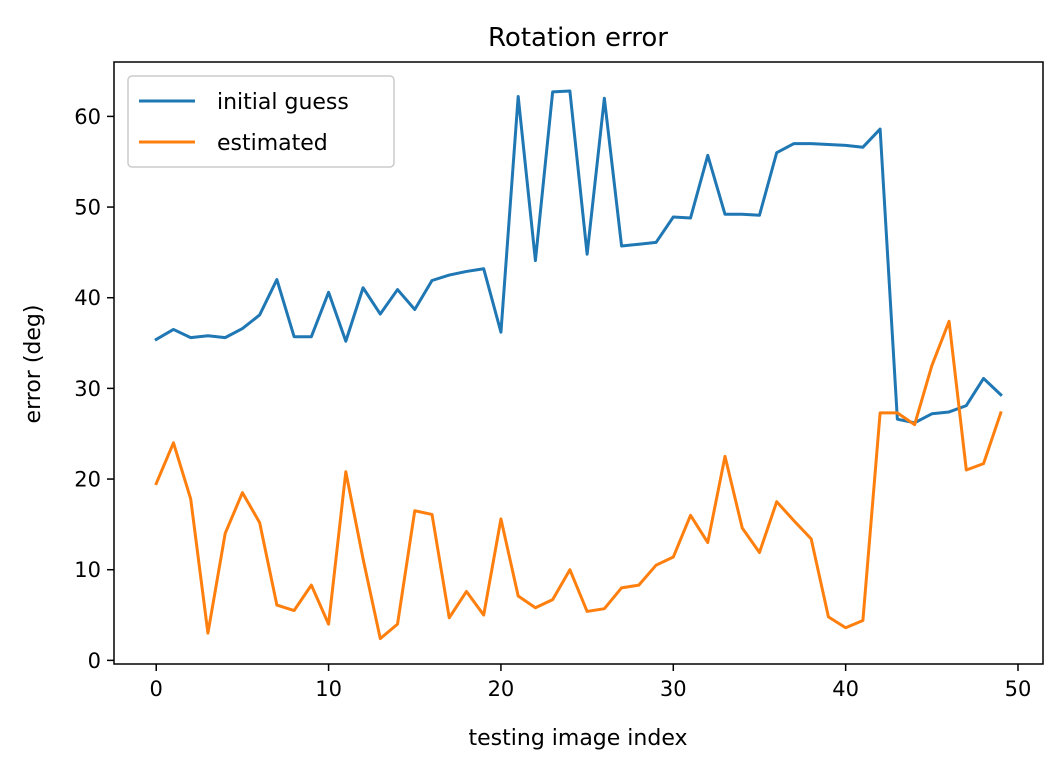  Describe the element at coordinates (578, 738) in the screenshot. I see `x-axis-label: testing image index` at that location.